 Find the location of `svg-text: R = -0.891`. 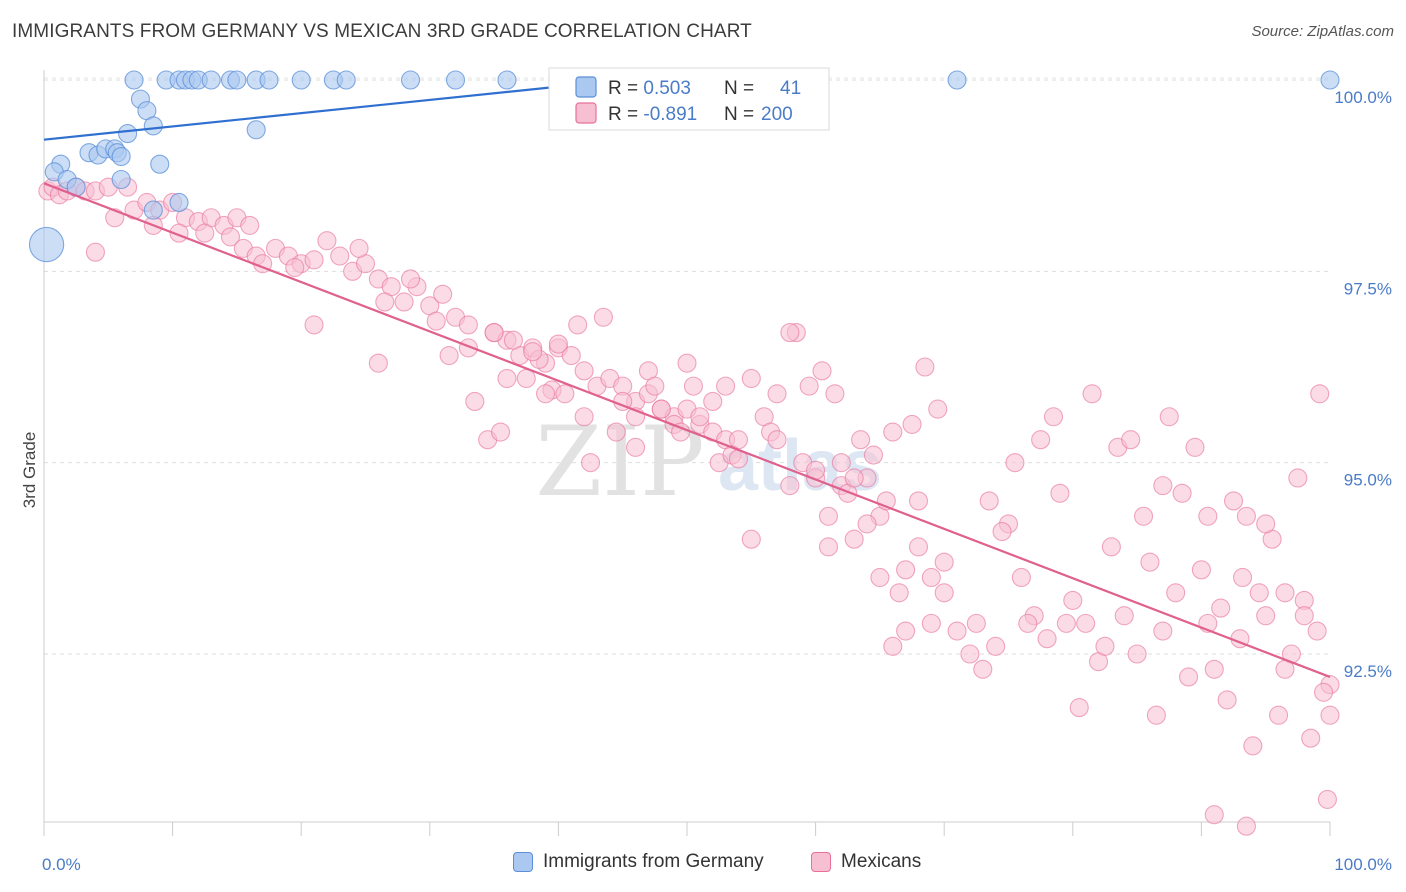

svg-text: R = -0.891 is located at coordinates (652, 114).